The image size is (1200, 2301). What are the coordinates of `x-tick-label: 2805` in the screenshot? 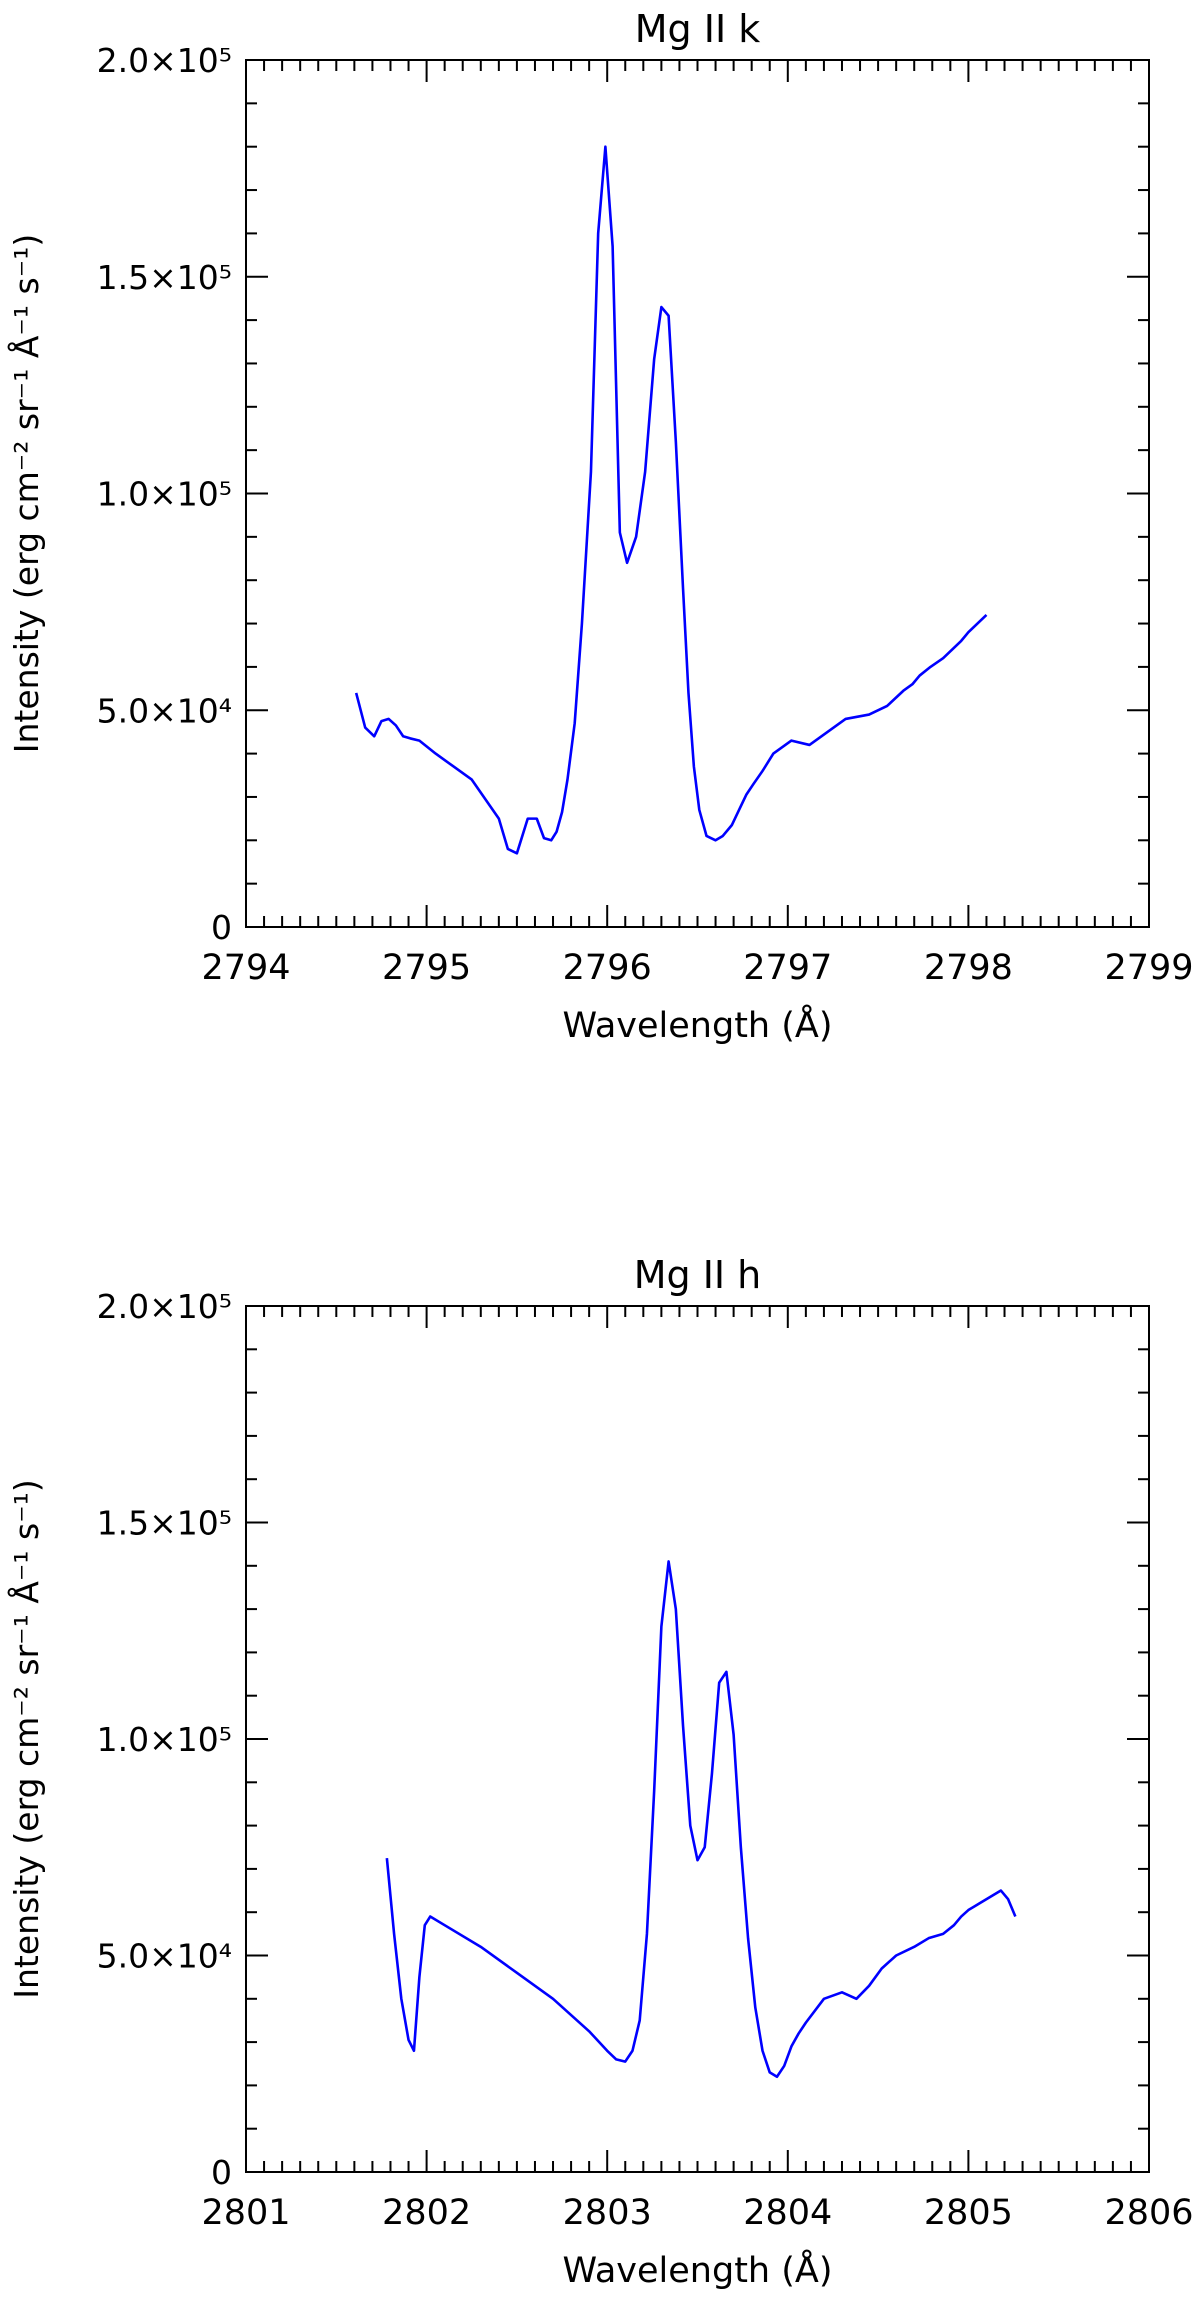 It's located at (968, 2213).